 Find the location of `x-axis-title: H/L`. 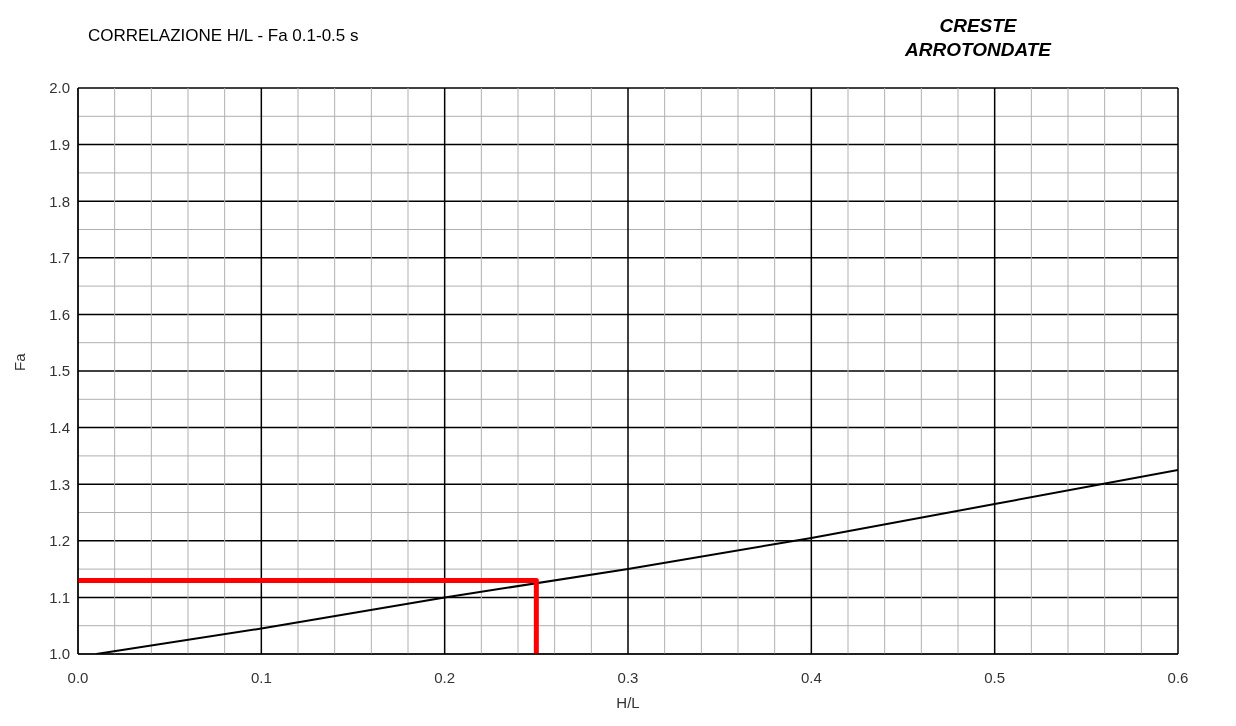

x-axis-title: H/L is located at coordinates (628, 702).